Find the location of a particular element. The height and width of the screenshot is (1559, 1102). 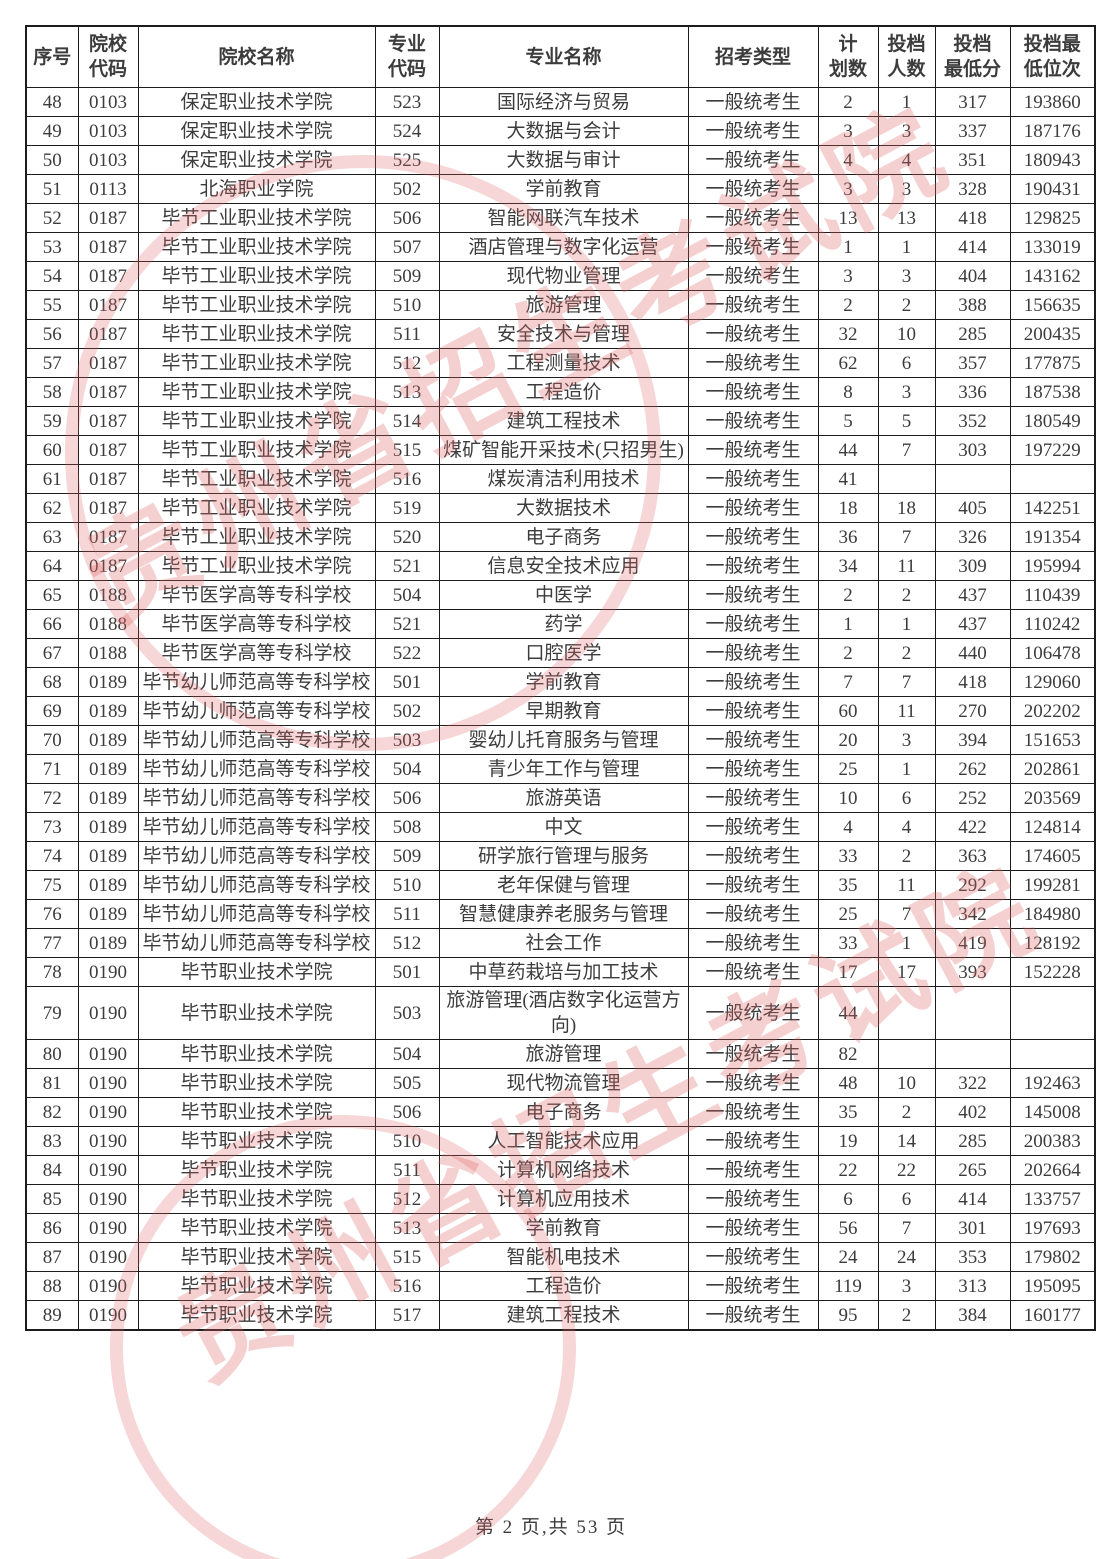

cell-min-score is located at coordinates (972, 1013).